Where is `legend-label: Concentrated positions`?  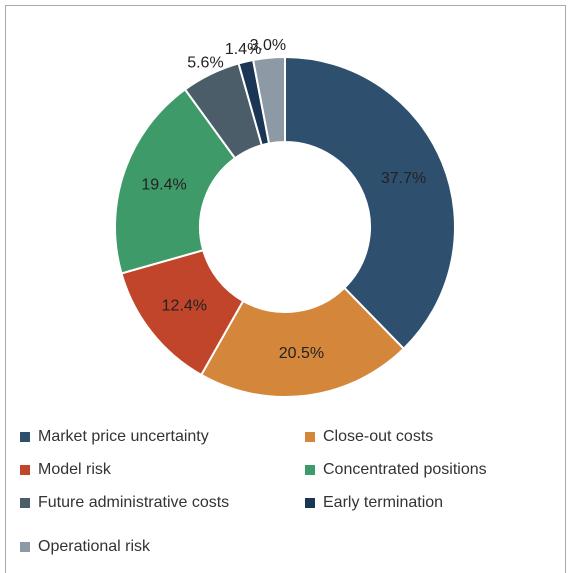
legend-label: Concentrated positions is located at coordinates (405, 469).